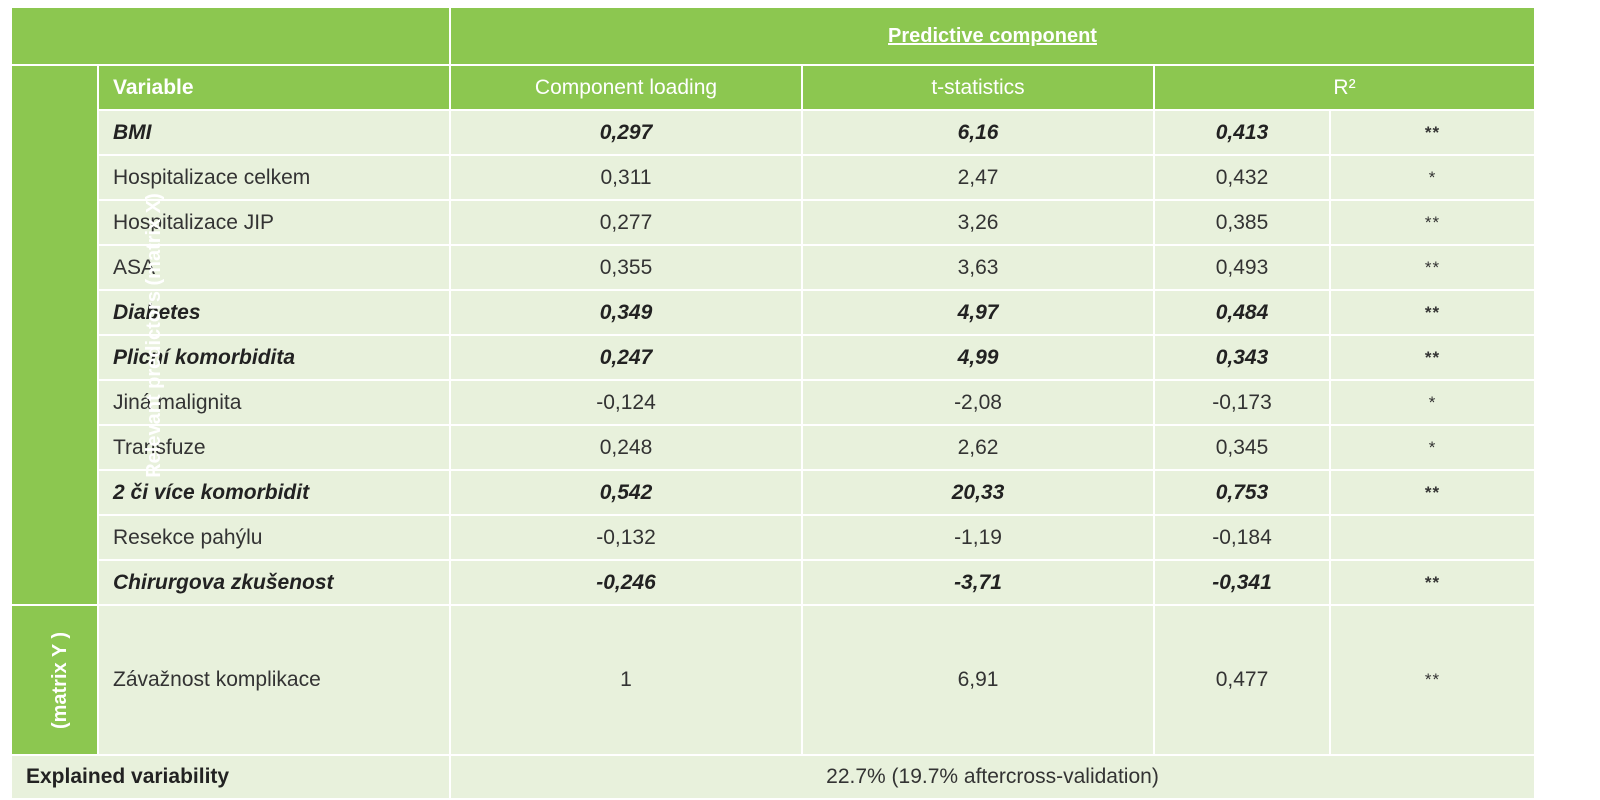 The height and width of the screenshot is (800, 1600). I want to click on row-loading: -0,124, so click(626, 402).